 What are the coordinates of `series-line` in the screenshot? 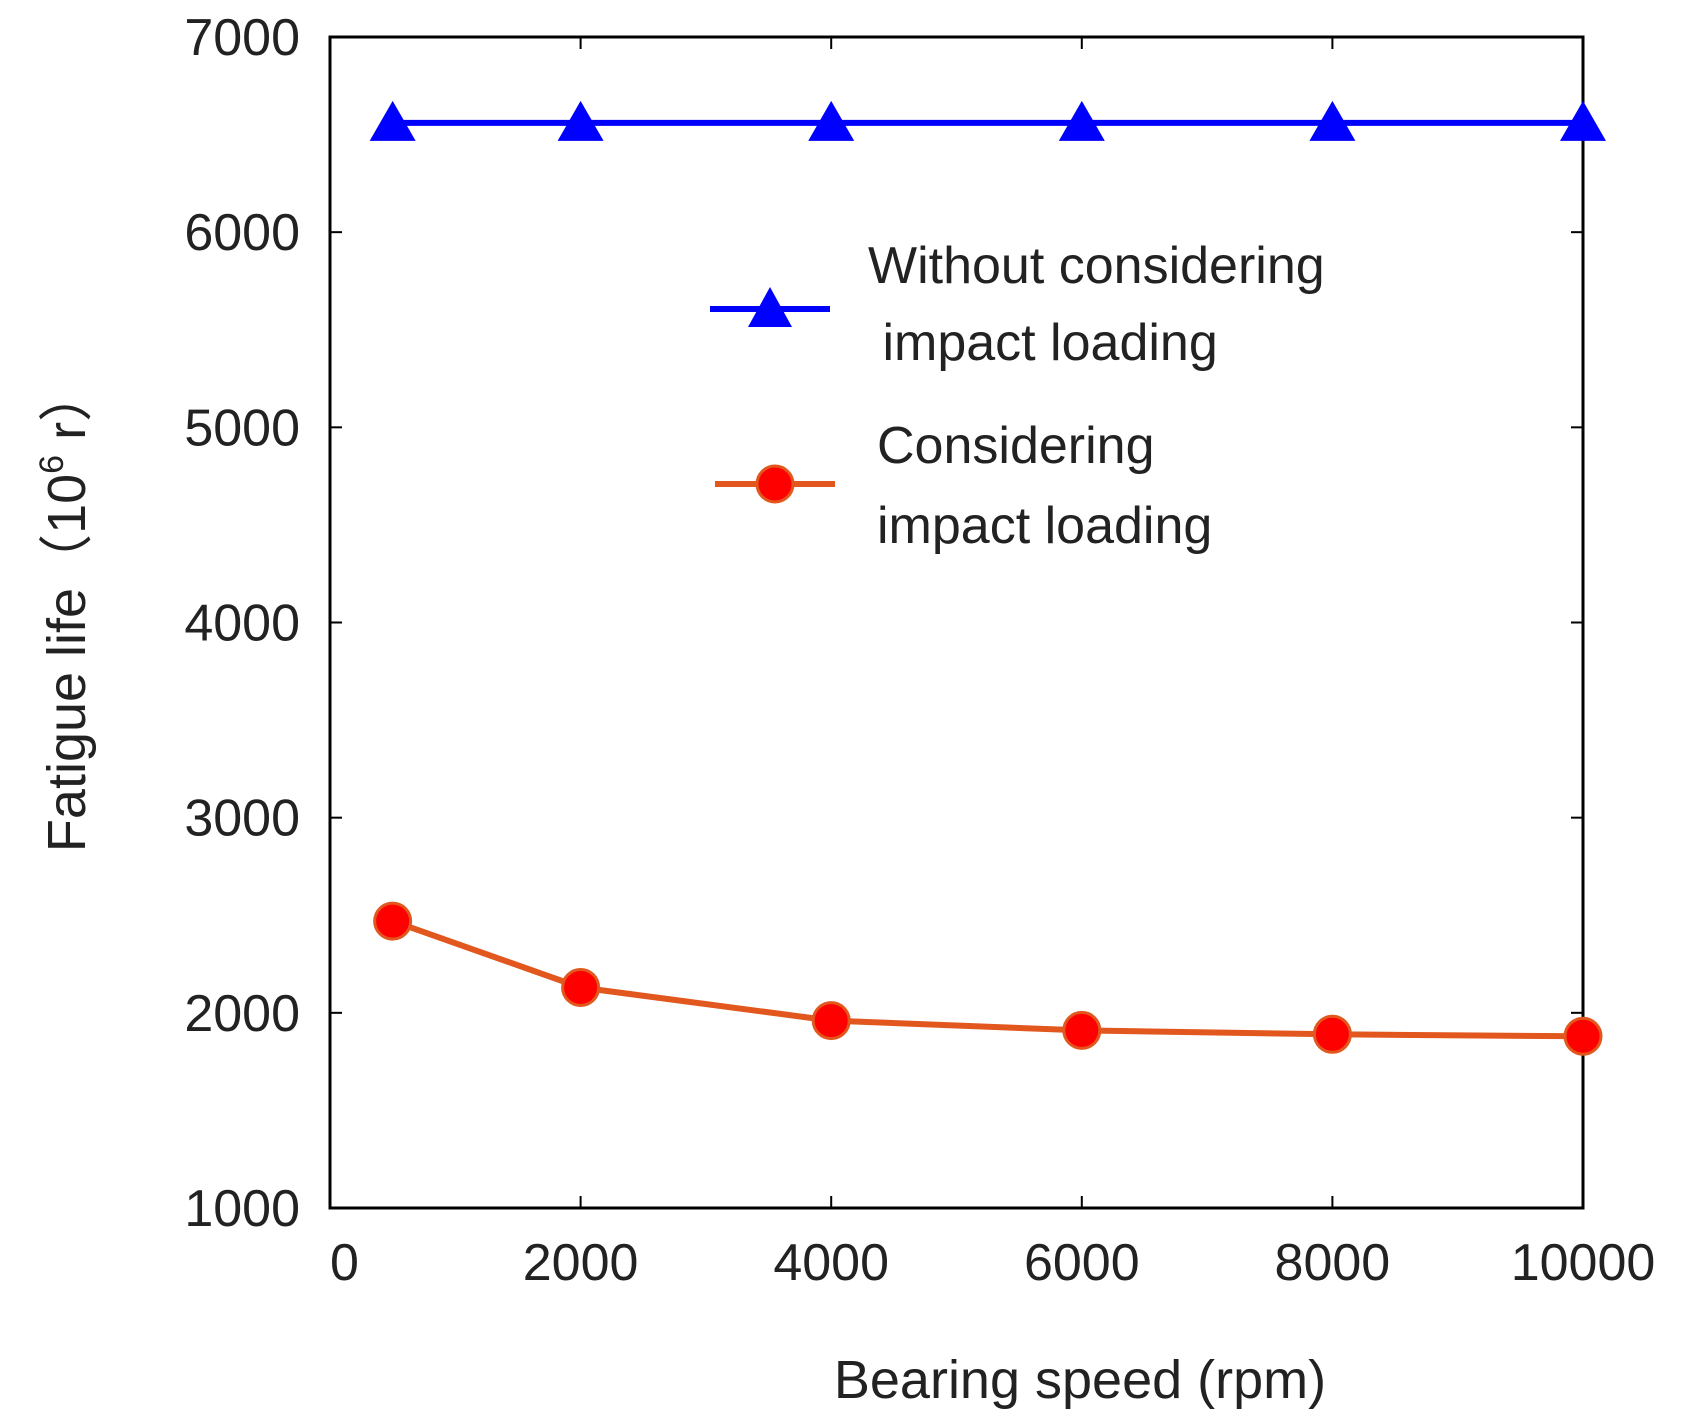 It's located at (987, 979).